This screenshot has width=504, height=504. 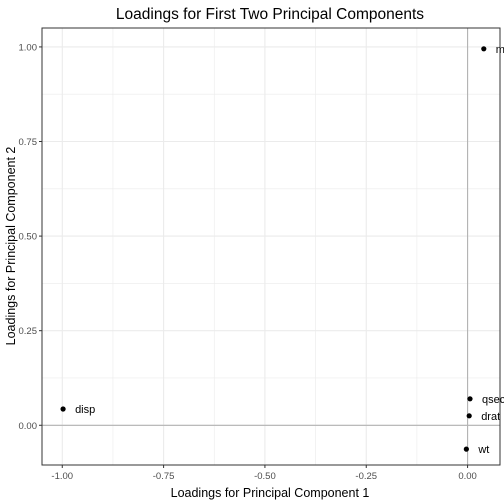 I want to click on y-axis: 0.00 0.25 0.50 0.75 1.00, so click(x=30, y=237).